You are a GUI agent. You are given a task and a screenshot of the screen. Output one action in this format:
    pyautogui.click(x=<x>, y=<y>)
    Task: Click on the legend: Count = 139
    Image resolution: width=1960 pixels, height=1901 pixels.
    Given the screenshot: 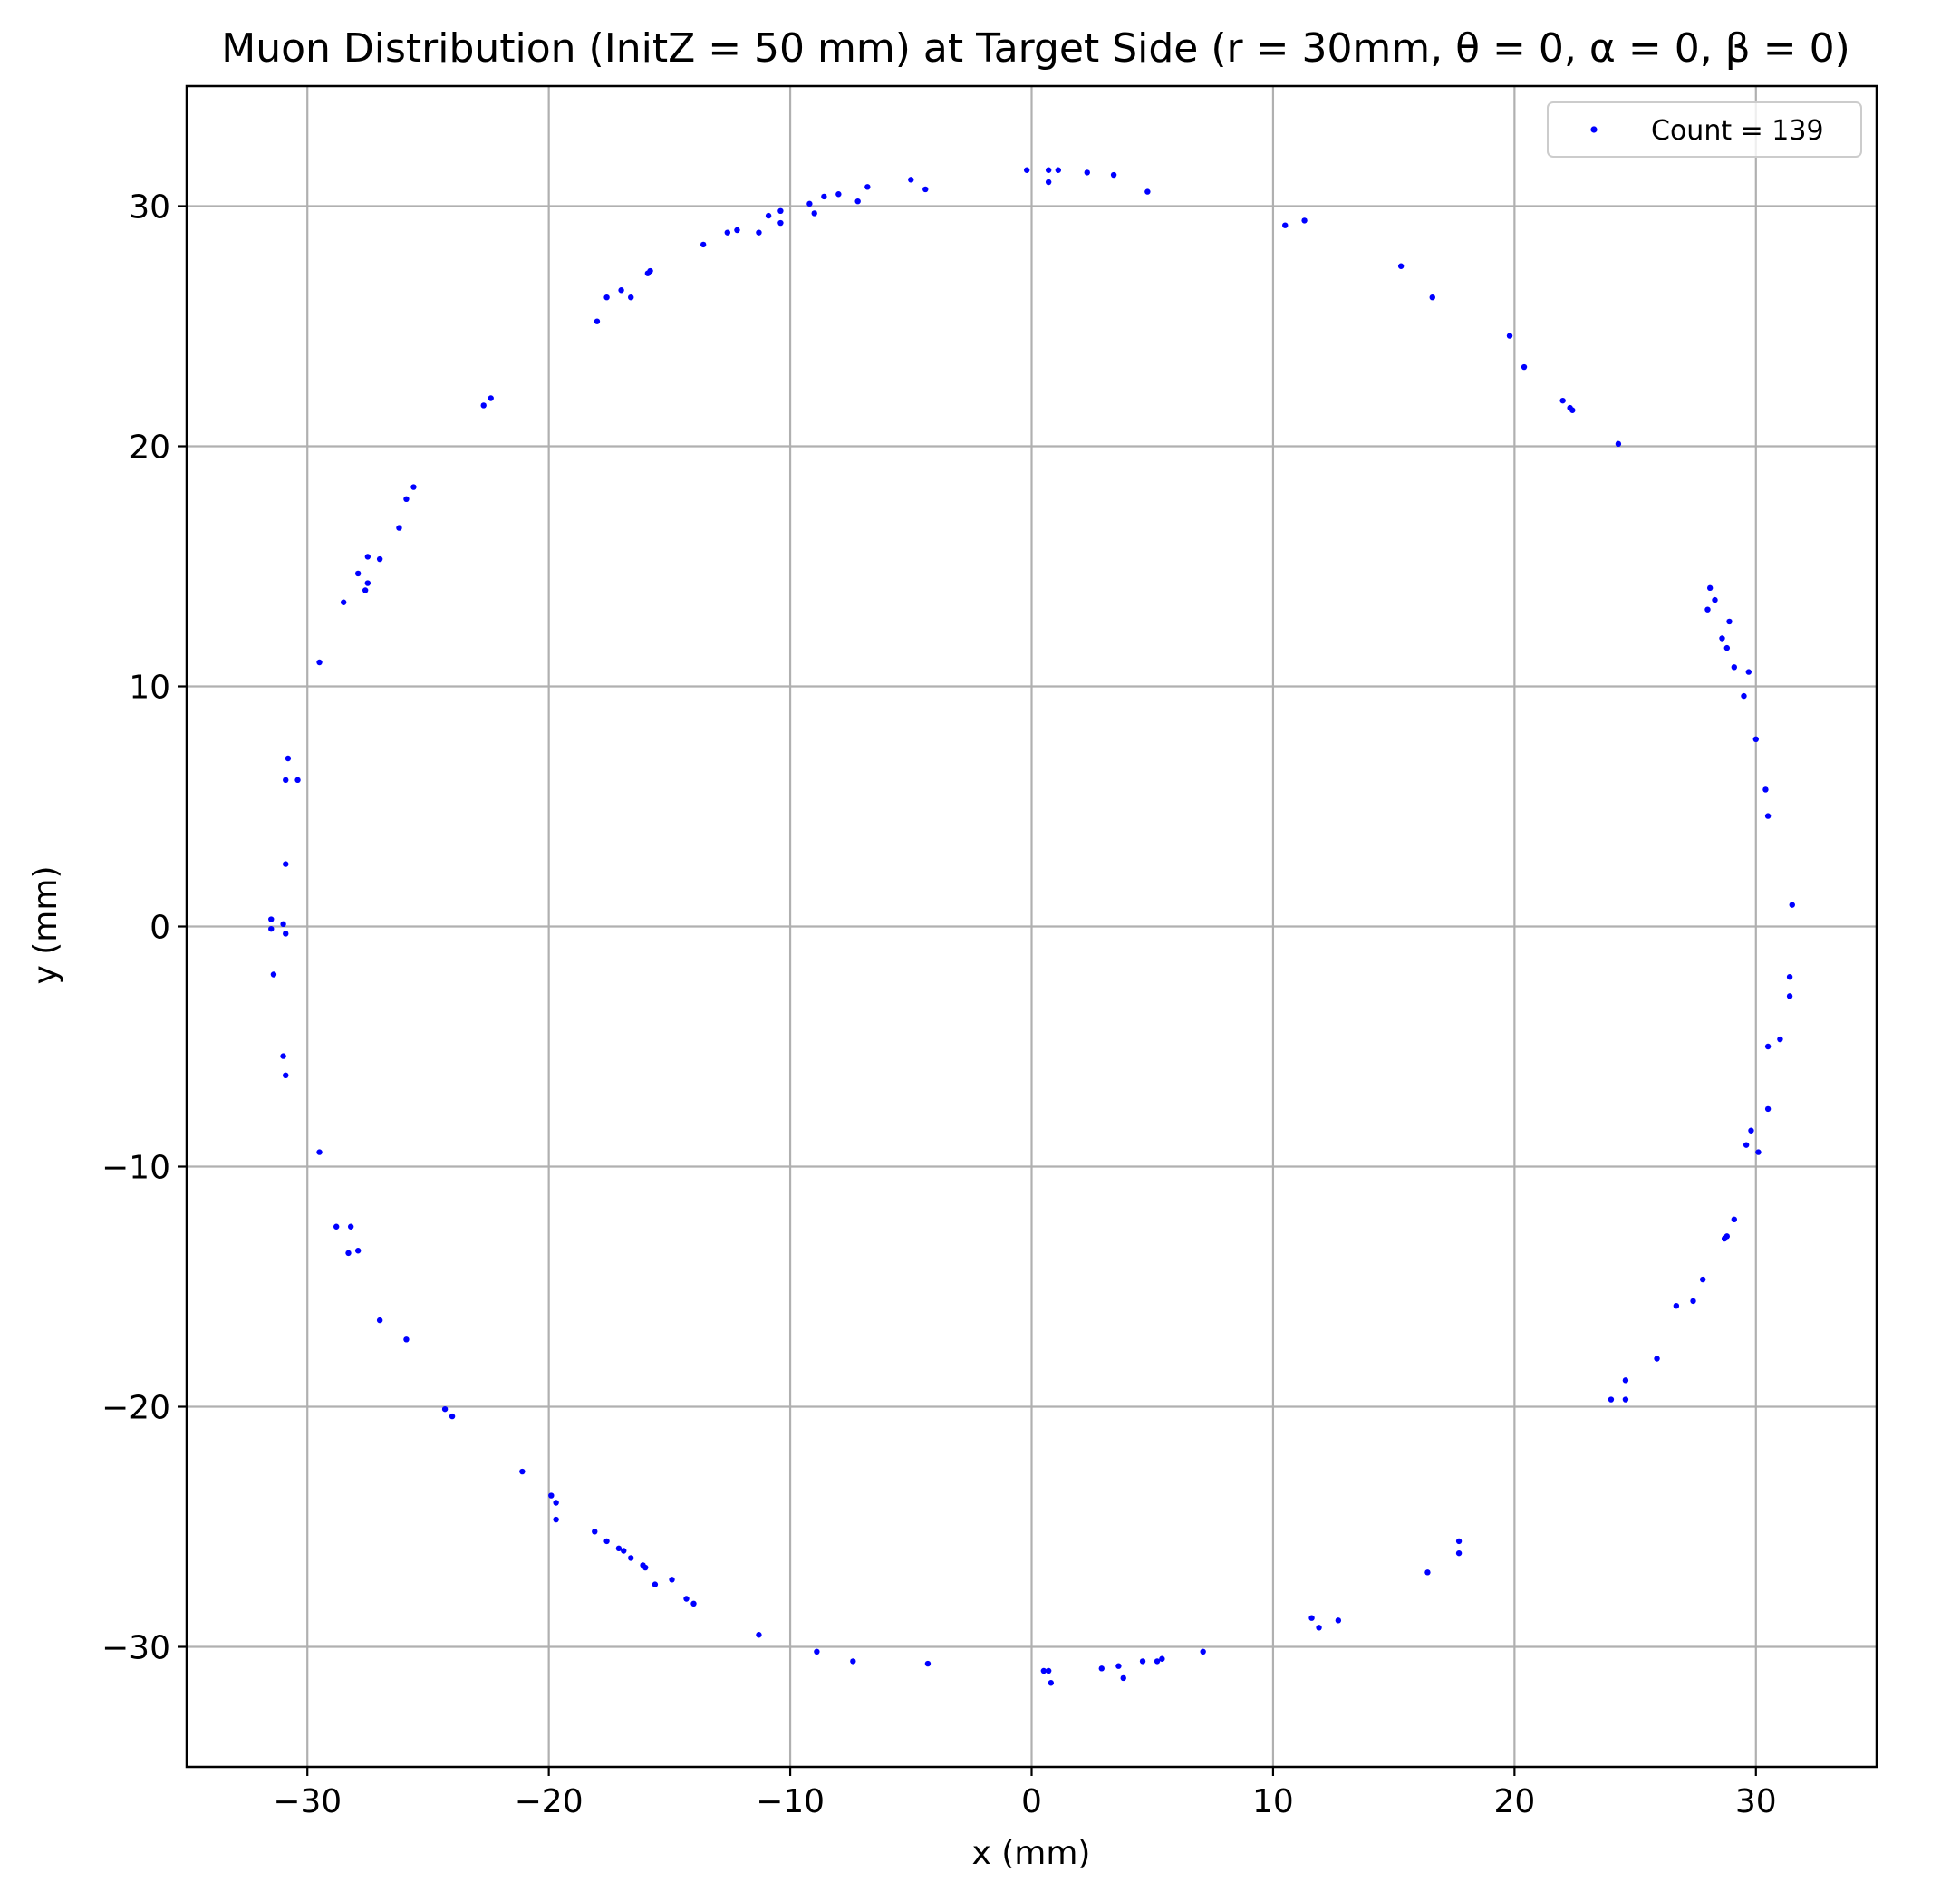 What is the action you would take?
    pyautogui.click(x=1705, y=129)
    